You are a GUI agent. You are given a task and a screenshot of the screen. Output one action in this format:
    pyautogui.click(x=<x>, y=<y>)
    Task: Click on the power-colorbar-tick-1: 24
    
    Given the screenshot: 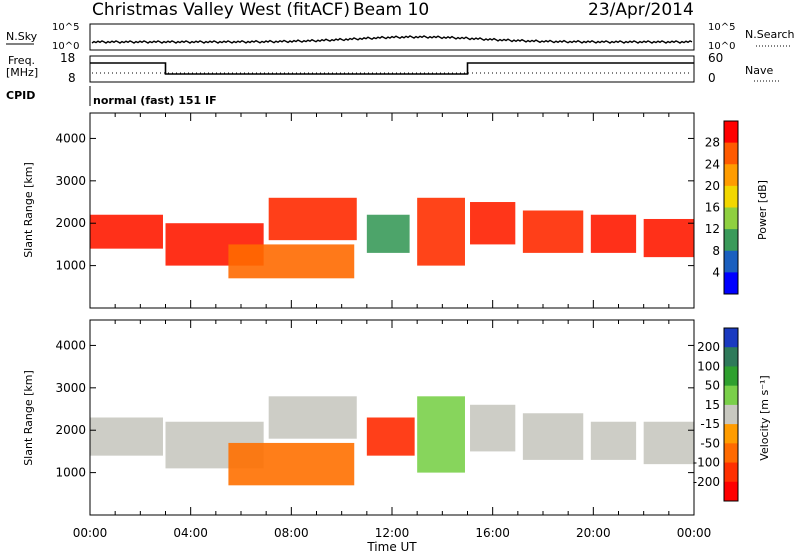 What is the action you would take?
    pyautogui.click(x=712, y=164)
    